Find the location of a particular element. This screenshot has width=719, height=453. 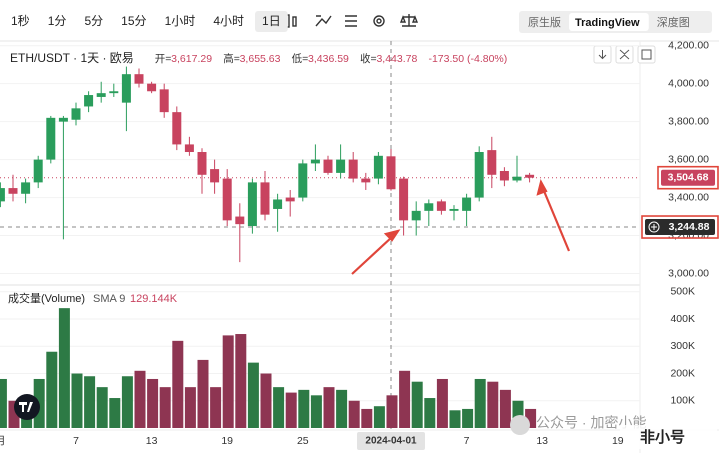

crosshair-date-bg is located at coordinates (391, 441).